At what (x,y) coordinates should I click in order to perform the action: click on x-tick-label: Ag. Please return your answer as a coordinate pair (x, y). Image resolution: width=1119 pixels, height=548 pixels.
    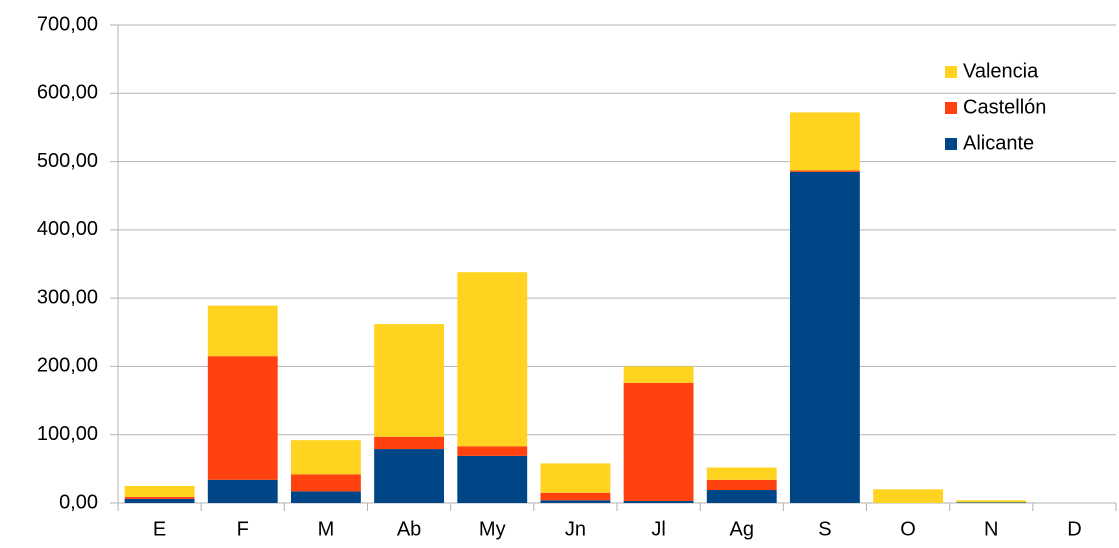
    Looking at the image, I should click on (742, 529).